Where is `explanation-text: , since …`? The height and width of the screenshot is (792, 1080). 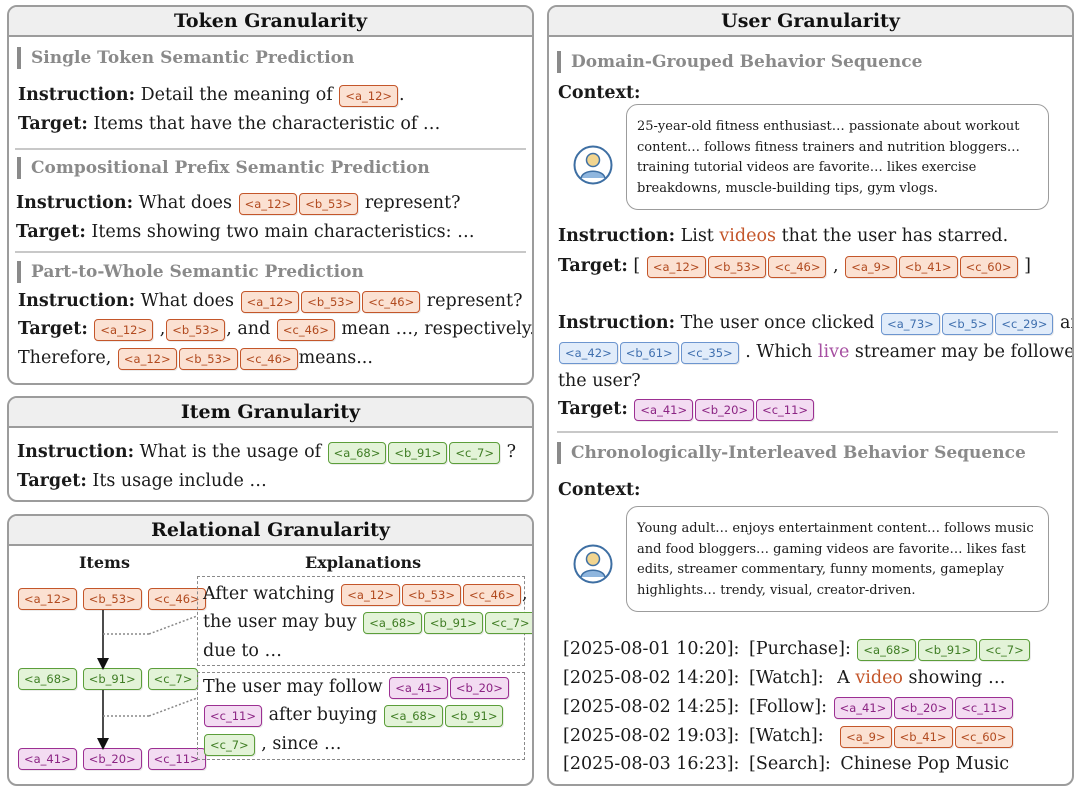
explanation-text: , since … is located at coordinates (301, 744).